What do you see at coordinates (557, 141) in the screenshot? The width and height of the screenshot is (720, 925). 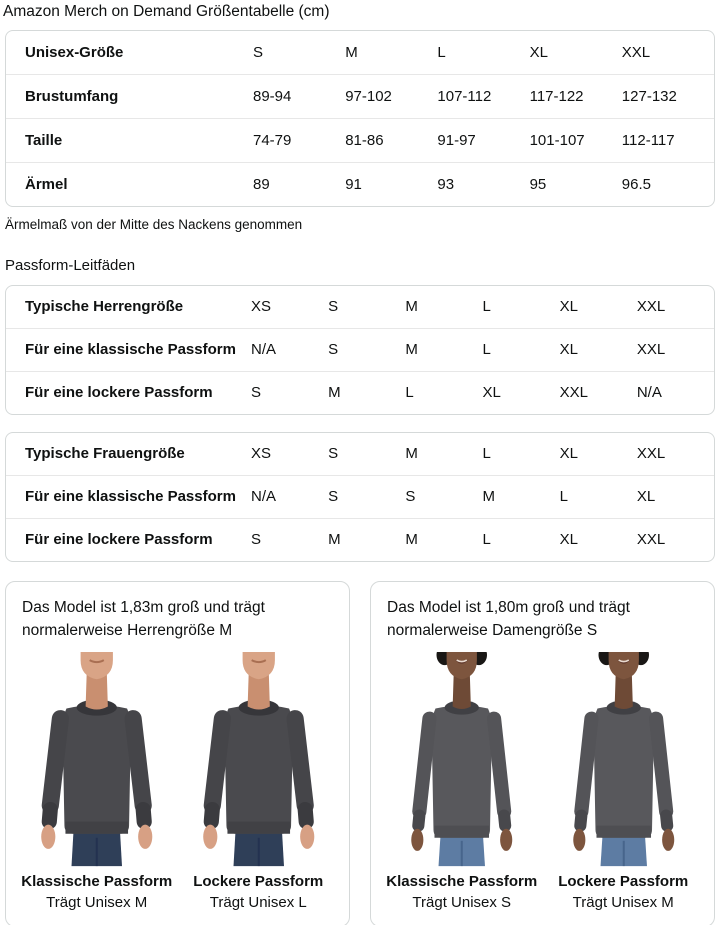 I see `measure-cell: 101-107` at bounding box center [557, 141].